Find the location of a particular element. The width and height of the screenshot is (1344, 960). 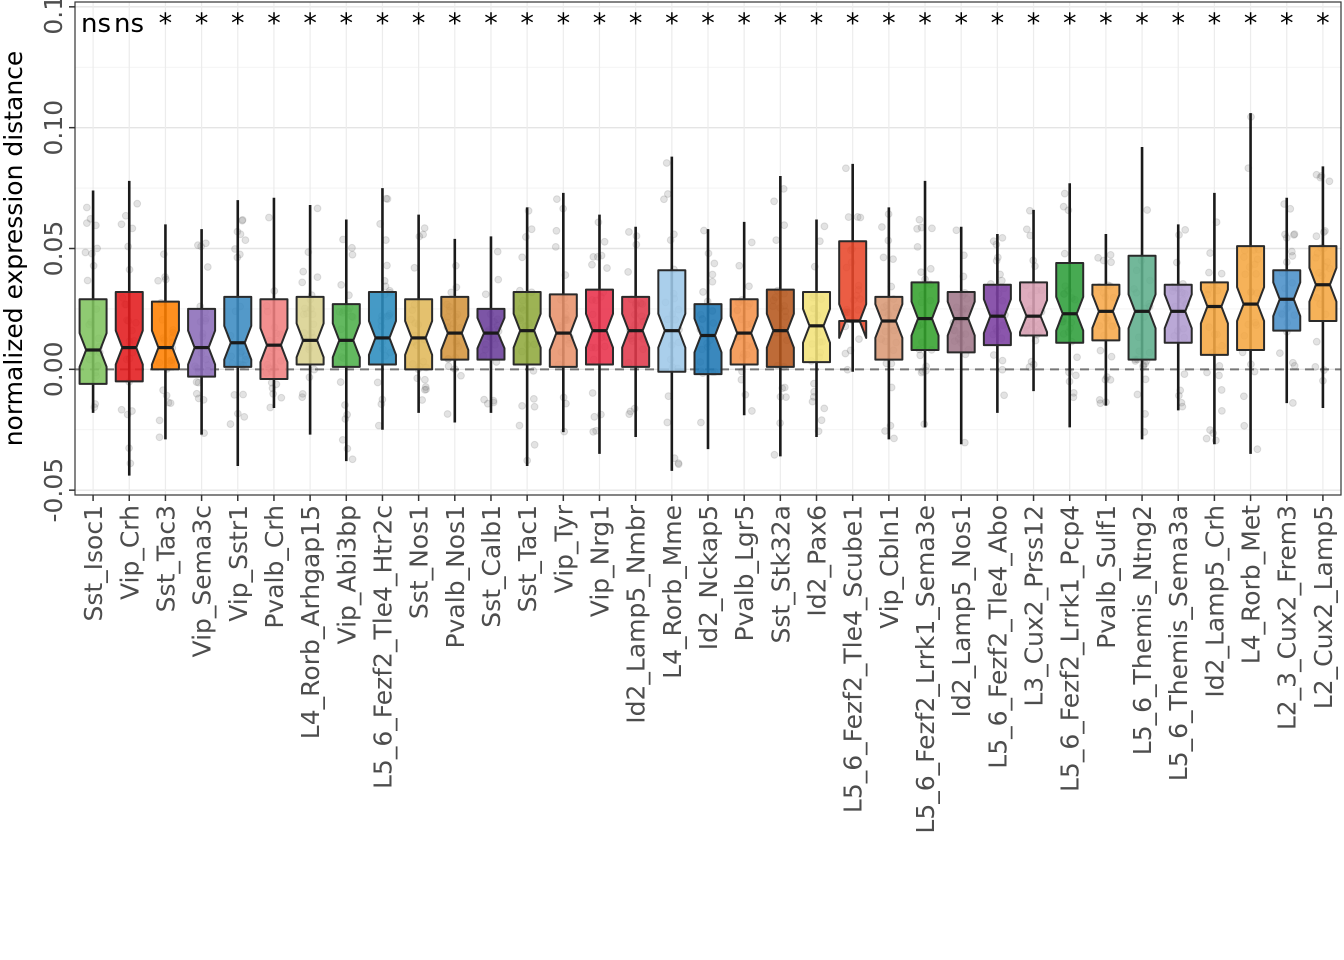

sig-label-L4_Rorb_Arhgap15: * is located at coordinates (310, 23).